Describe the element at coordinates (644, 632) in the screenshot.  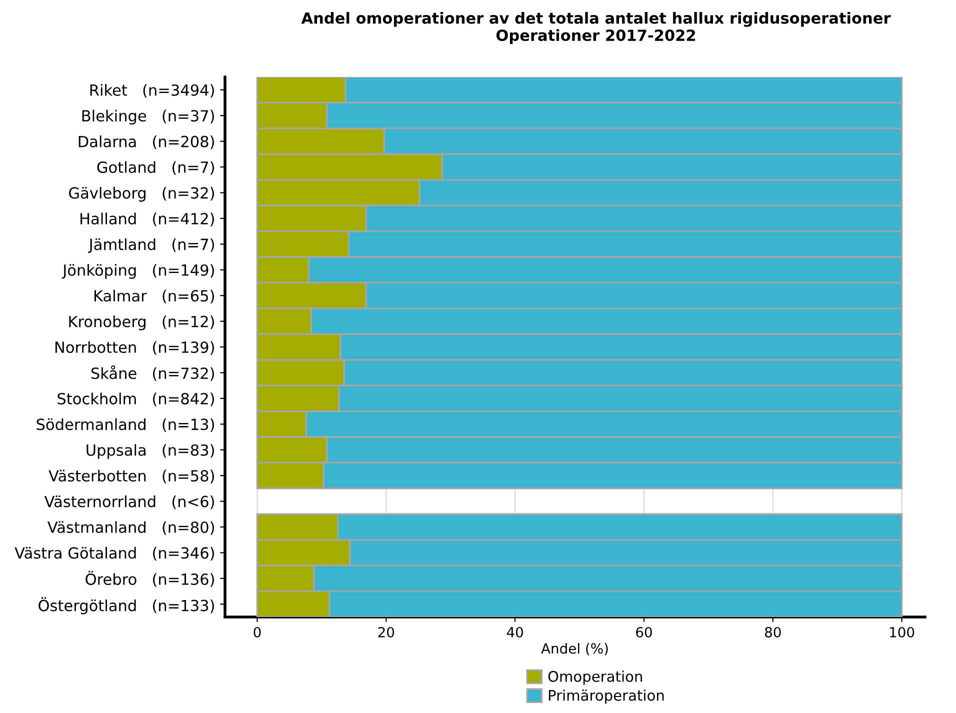
I see `x-tick-label: 60` at that location.